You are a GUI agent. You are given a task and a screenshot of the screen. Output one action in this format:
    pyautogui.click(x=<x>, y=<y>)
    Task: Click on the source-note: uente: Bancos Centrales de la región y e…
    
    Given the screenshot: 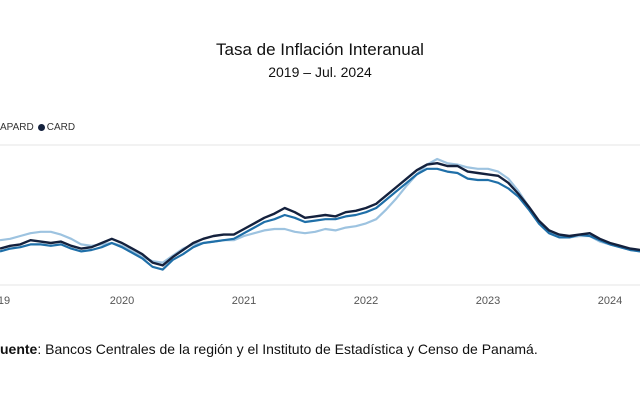 What is the action you would take?
    pyautogui.click(x=269, y=349)
    